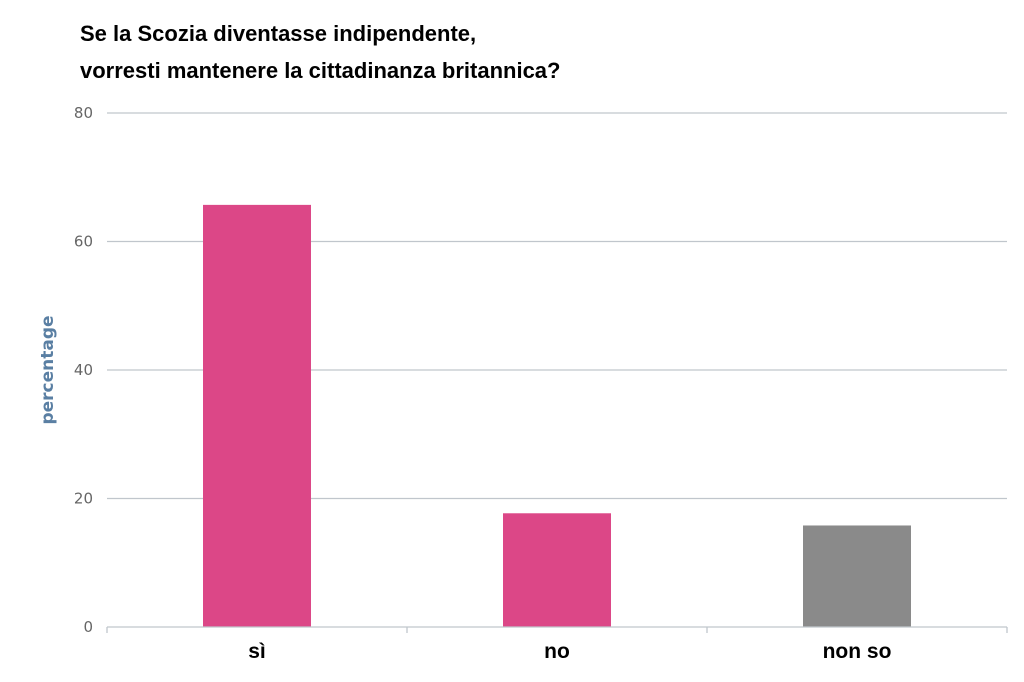  Describe the element at coordinates (88, 627) in the screenshot. I see `y-tick-label: 0` at that location.